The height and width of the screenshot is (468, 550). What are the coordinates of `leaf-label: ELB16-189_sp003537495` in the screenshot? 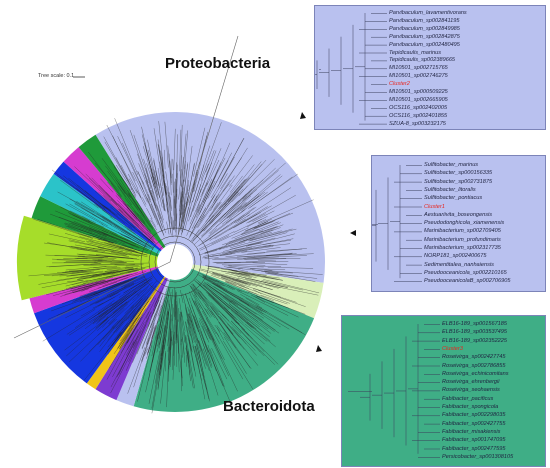 It's located at (475, 332).